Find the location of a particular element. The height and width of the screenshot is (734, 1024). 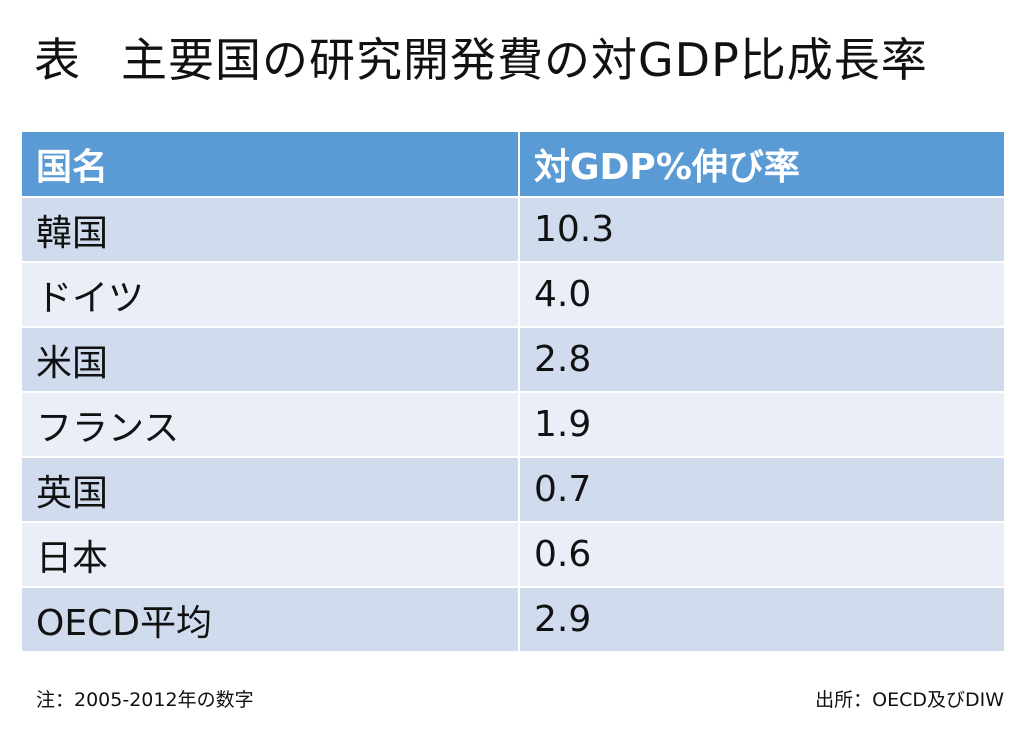

table-header-row: 国名 対GDP%伸び率 is located at coordinates (513, 164).